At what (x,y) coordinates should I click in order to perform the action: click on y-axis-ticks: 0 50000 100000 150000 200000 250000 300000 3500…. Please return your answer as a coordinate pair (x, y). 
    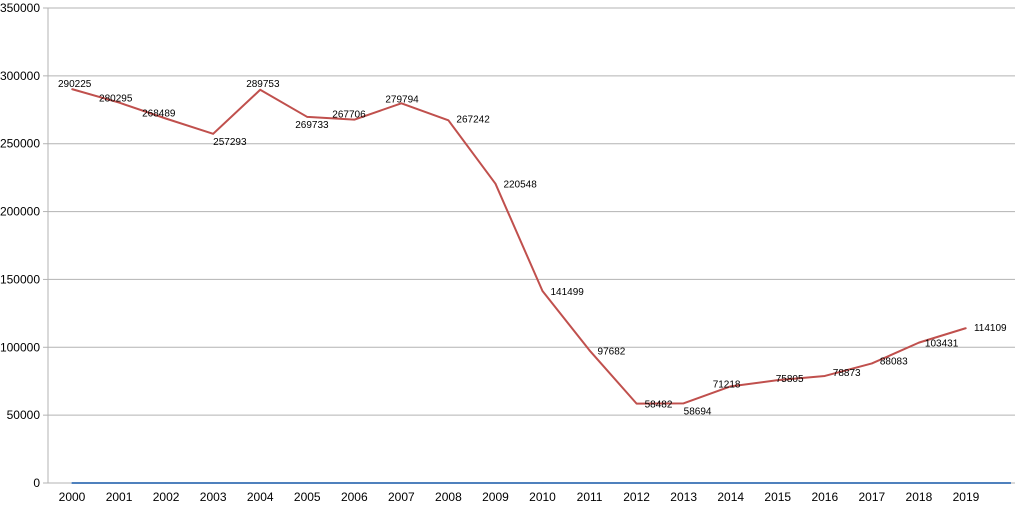
    Looking at the image, I should click on (24, 245).